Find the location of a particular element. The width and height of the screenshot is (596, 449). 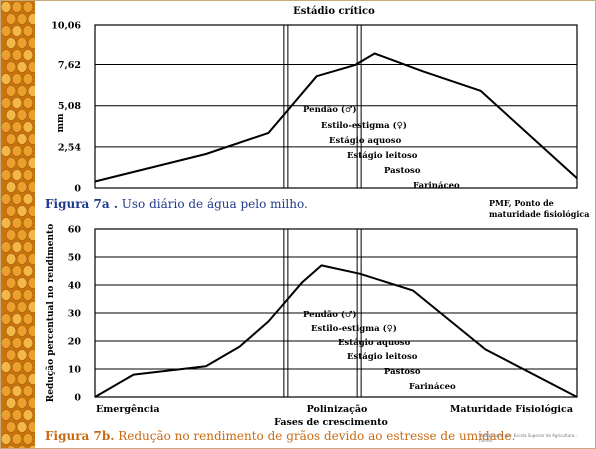

y-tick-label-b: 30 is located at coordinates (75, 314).